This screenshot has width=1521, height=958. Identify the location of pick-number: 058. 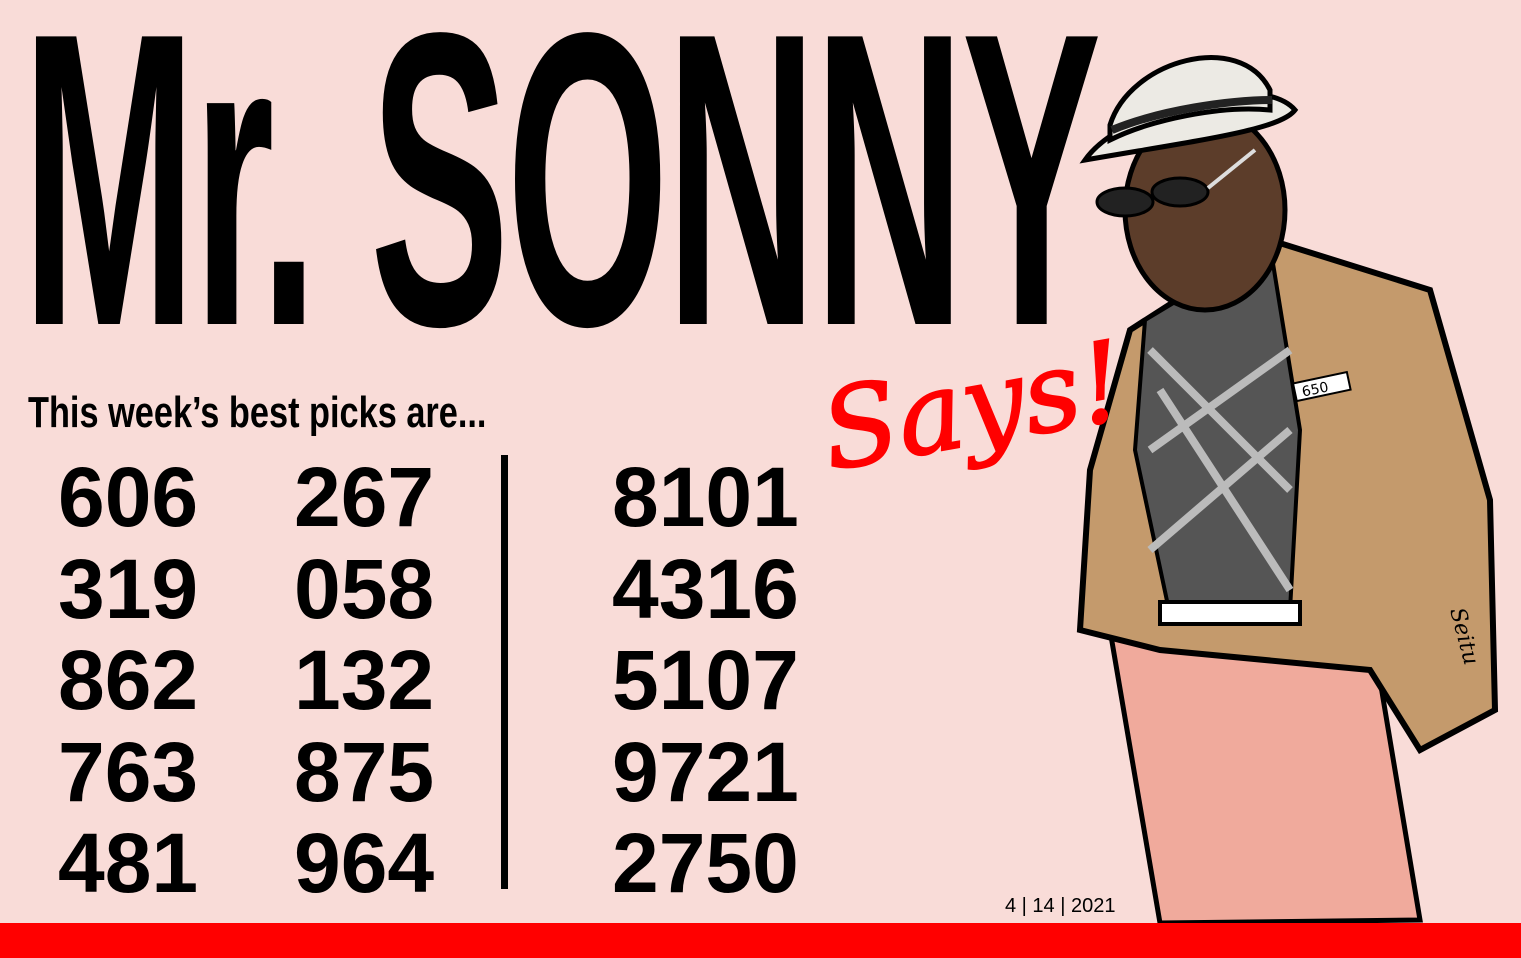
(364, 588).